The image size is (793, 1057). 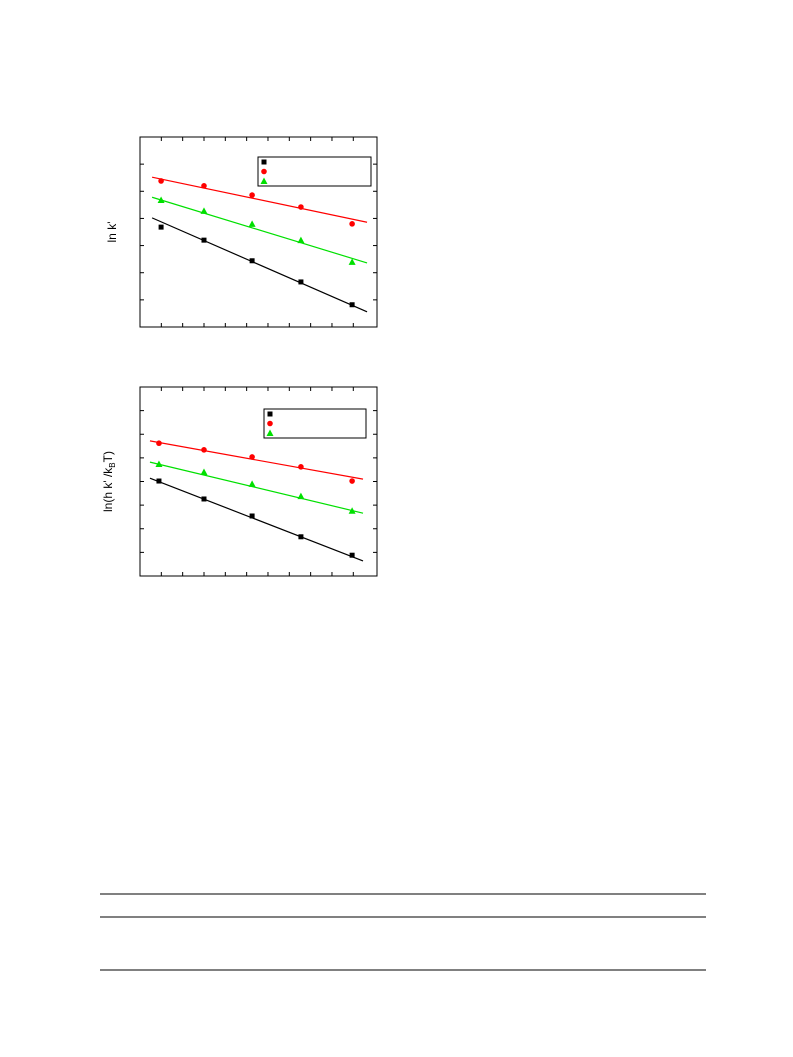 I want to click on y-axis-label: ln k', so click(x=112, y=232).